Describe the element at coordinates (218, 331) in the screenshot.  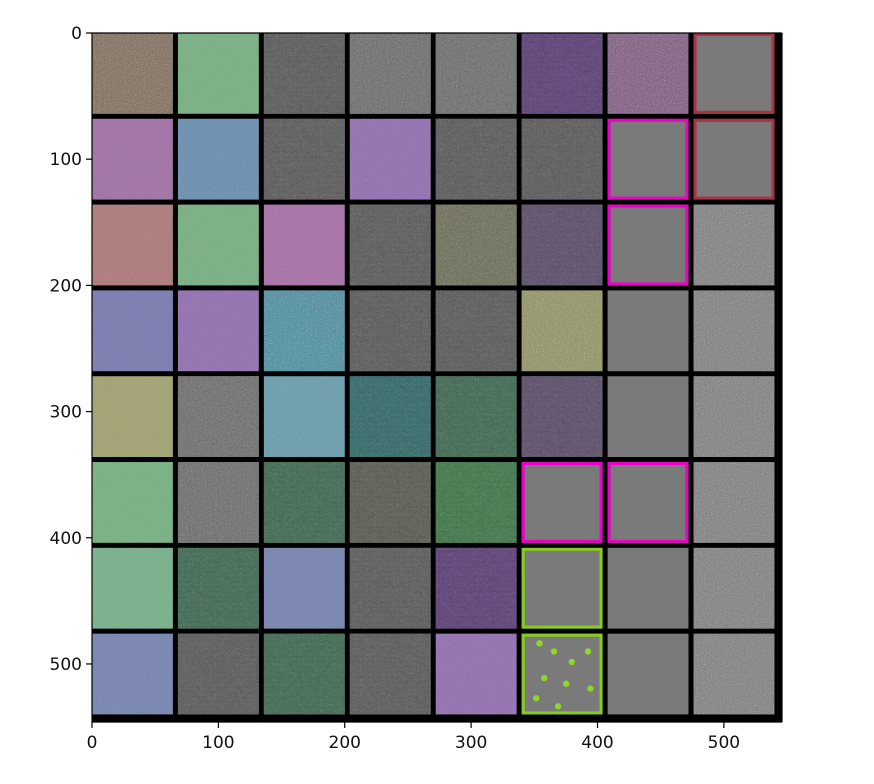
I see `grid-tile-r3-c1` at that location.